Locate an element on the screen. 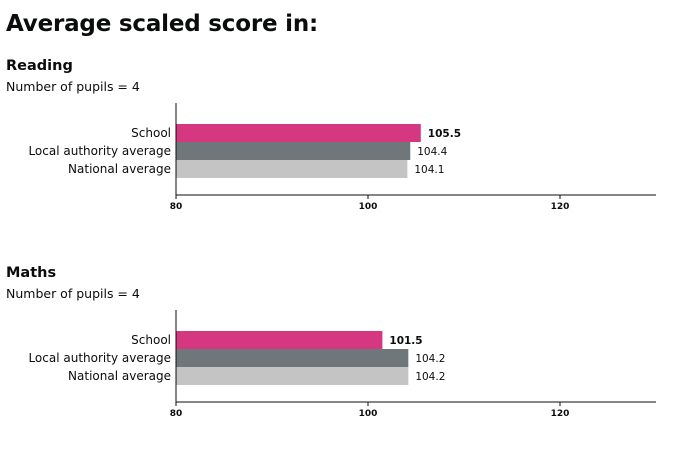 This screenshot has width=685, height=454. section-title-reading: Reading is located at coordinates (39, 66).